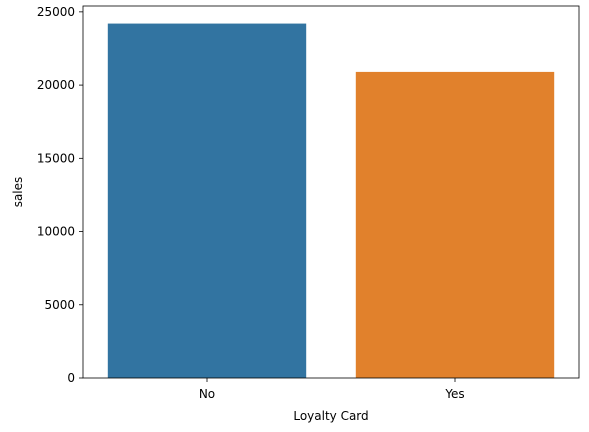 The image size is (589, 432). I want to click on y-tick-label: 10000, so click(56, 232).